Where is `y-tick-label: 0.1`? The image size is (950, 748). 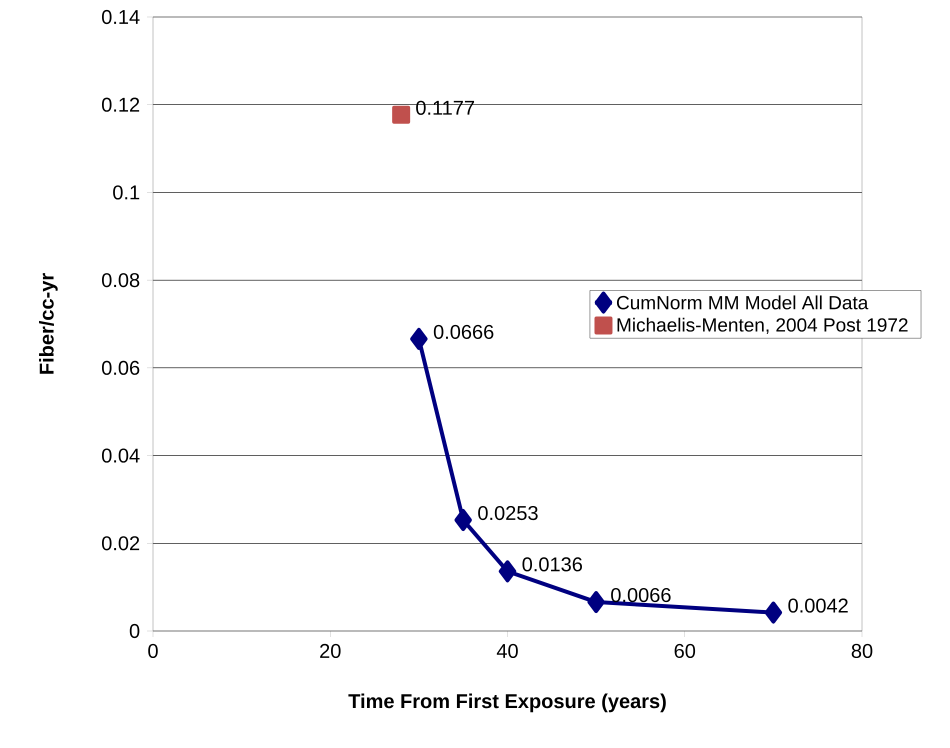 y-tick-label: 0.1 is located at coordinates (126, 192).